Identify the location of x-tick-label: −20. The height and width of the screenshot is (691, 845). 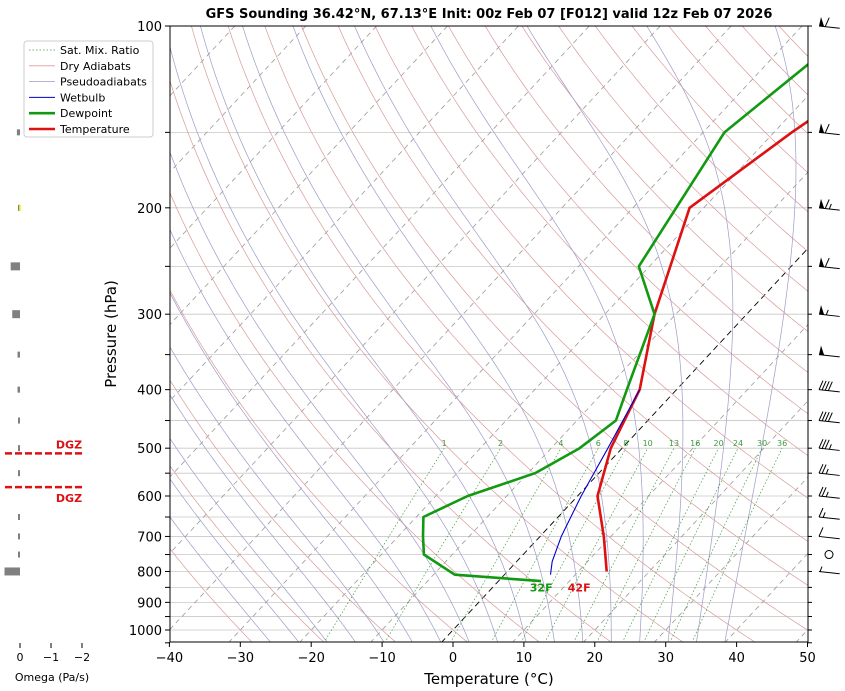
(310, 658).